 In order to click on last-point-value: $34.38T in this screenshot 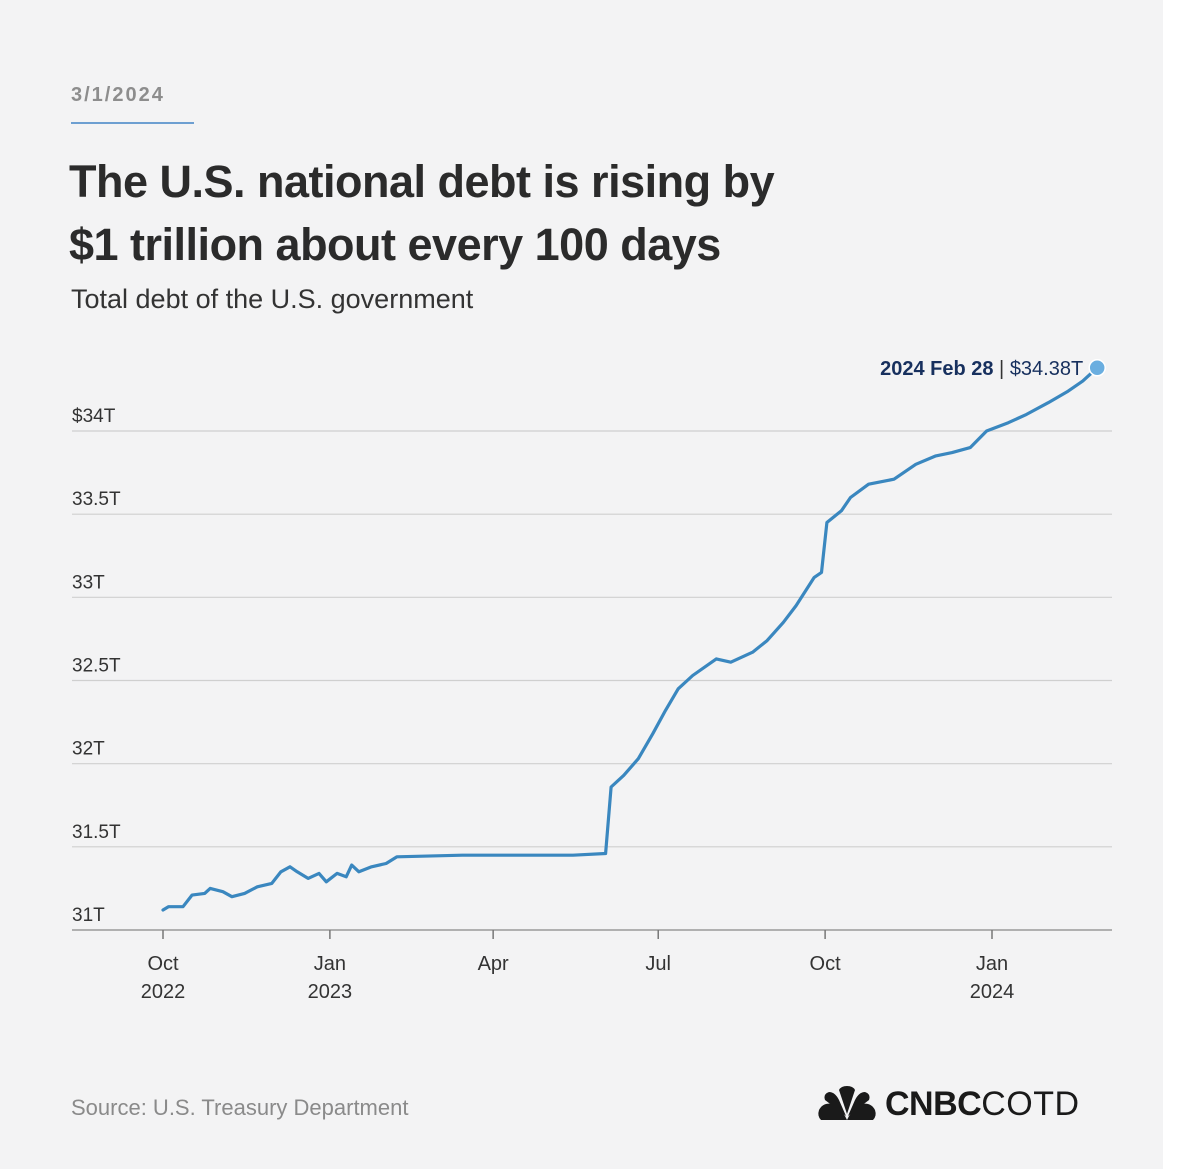, I will do `click(1046, 369)`.